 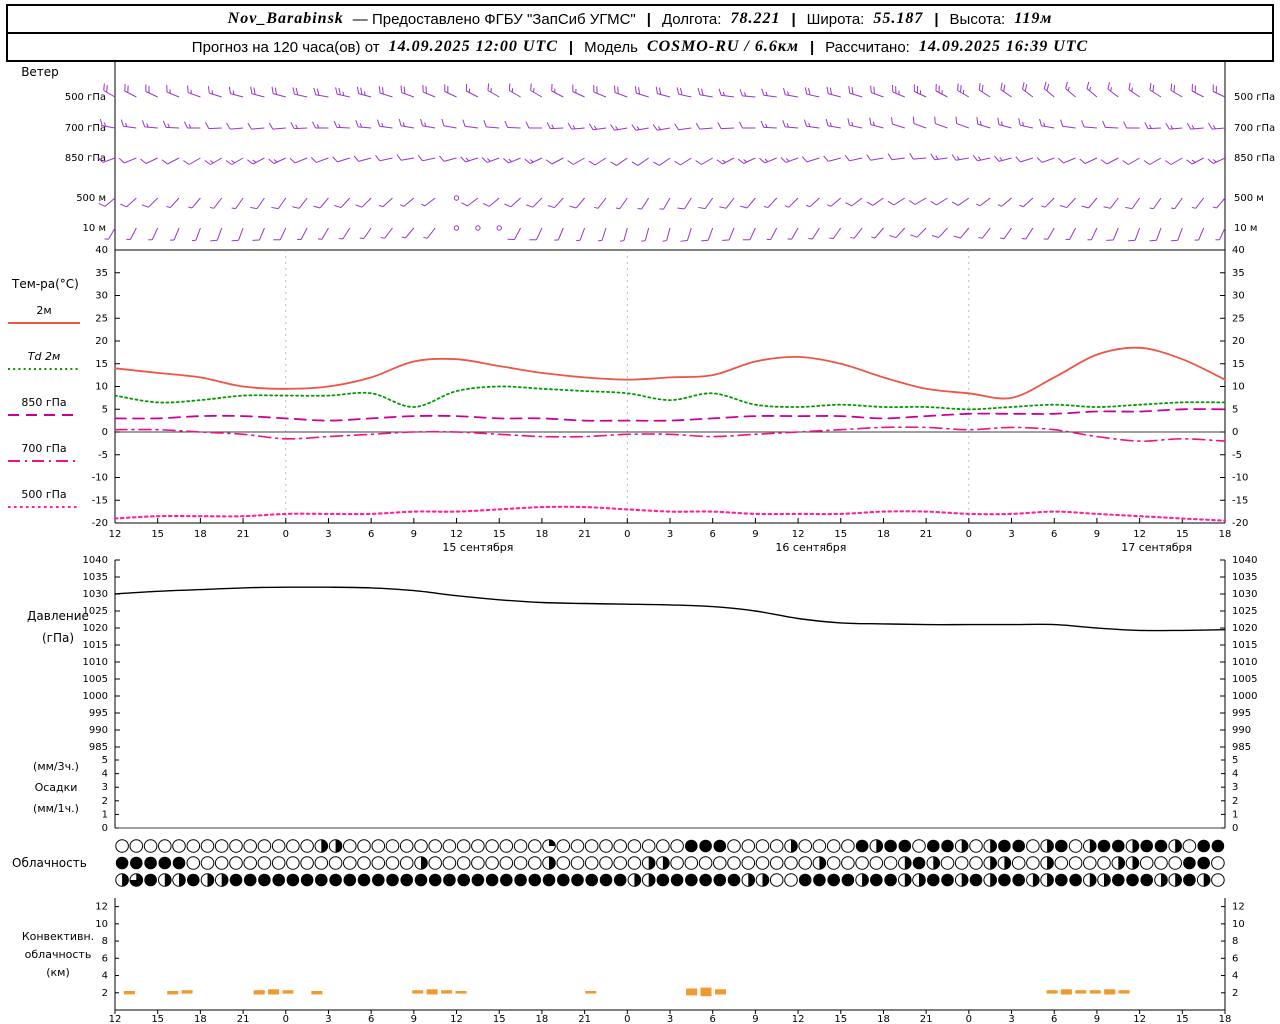 I want to click on tick-label: 5, so click(x=105, y=409).